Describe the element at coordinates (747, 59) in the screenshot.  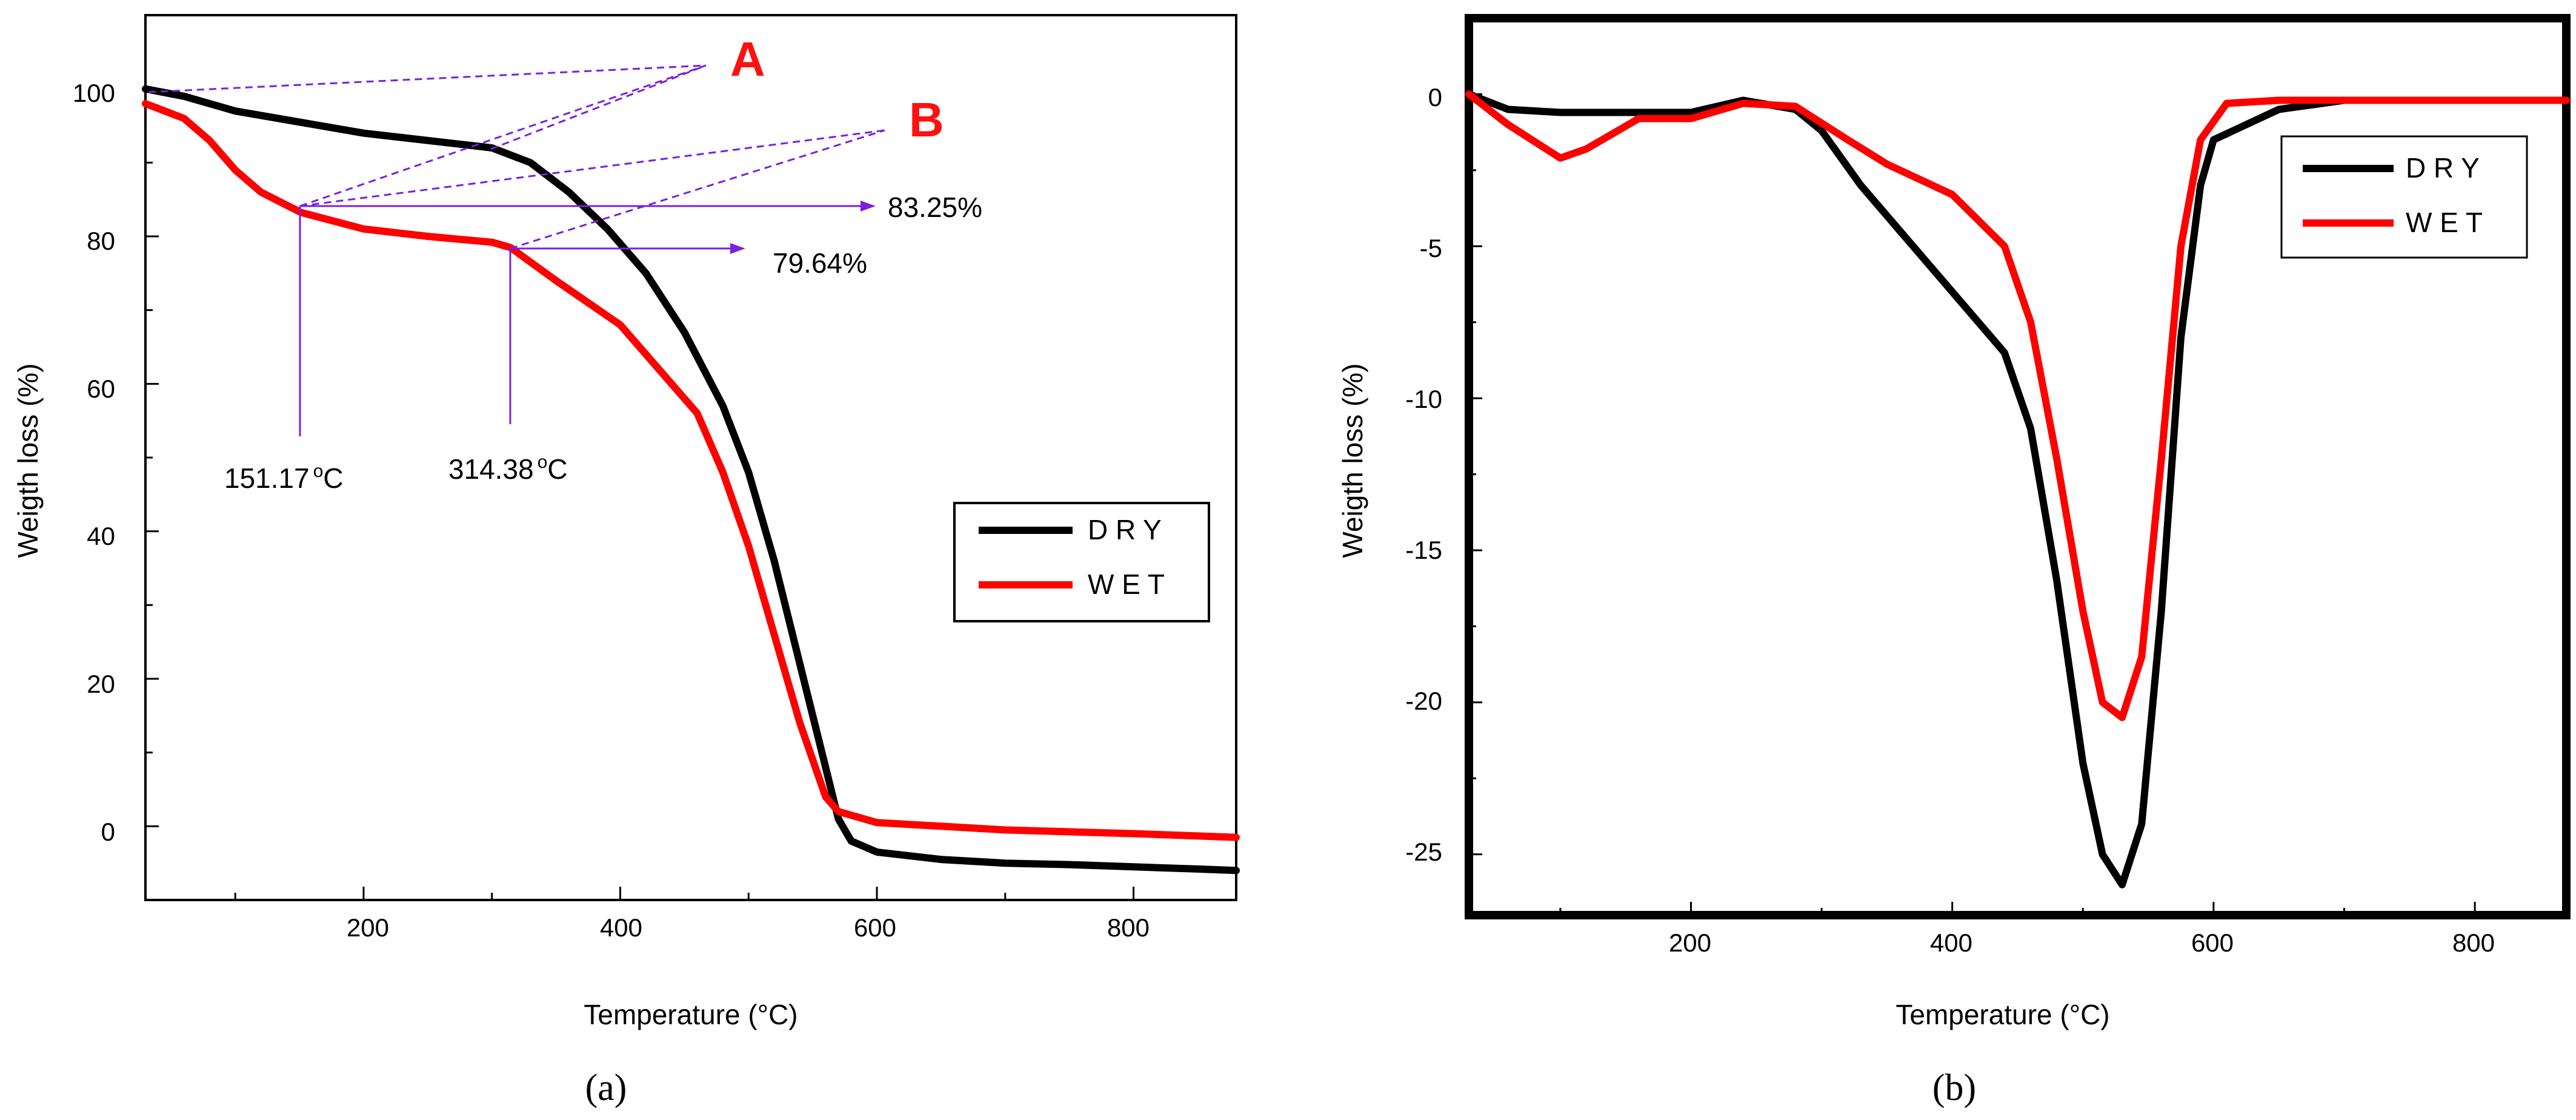
I see `panel-a-label-a: A` at that location.